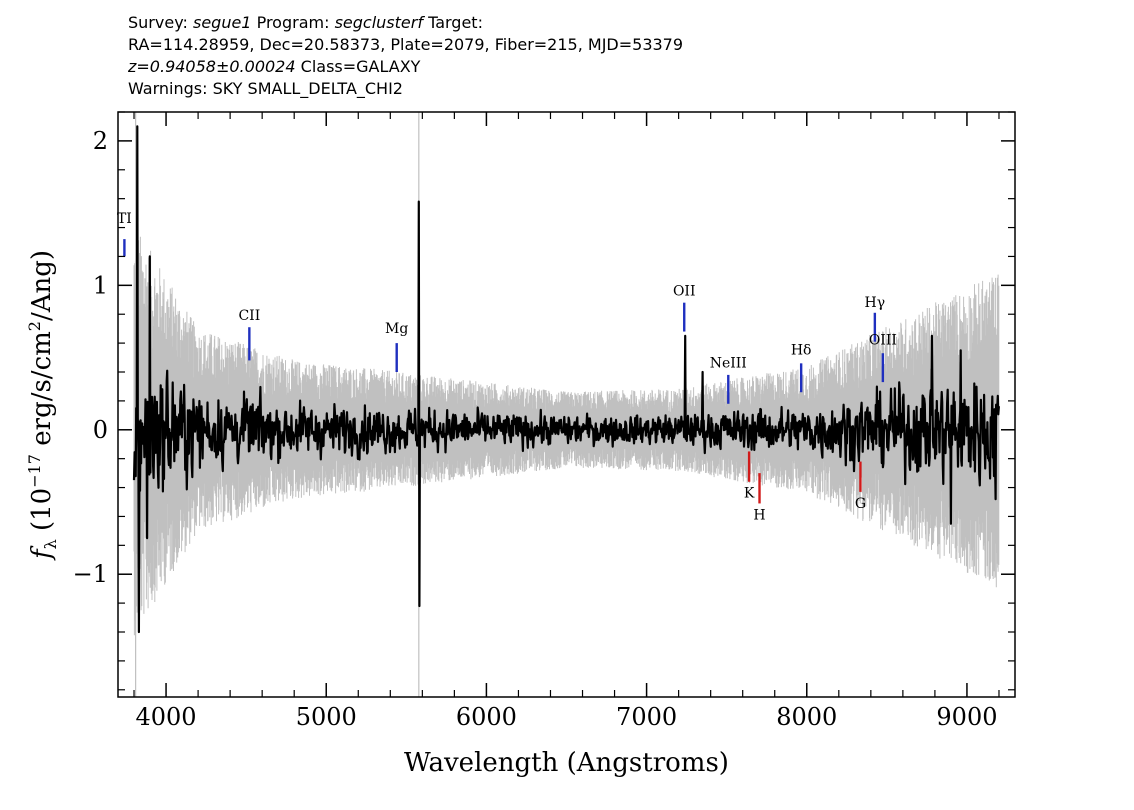 This screenshot has height=810, width=1134. I want to click on marker-hdelta: Hδ, so click(801, 368).